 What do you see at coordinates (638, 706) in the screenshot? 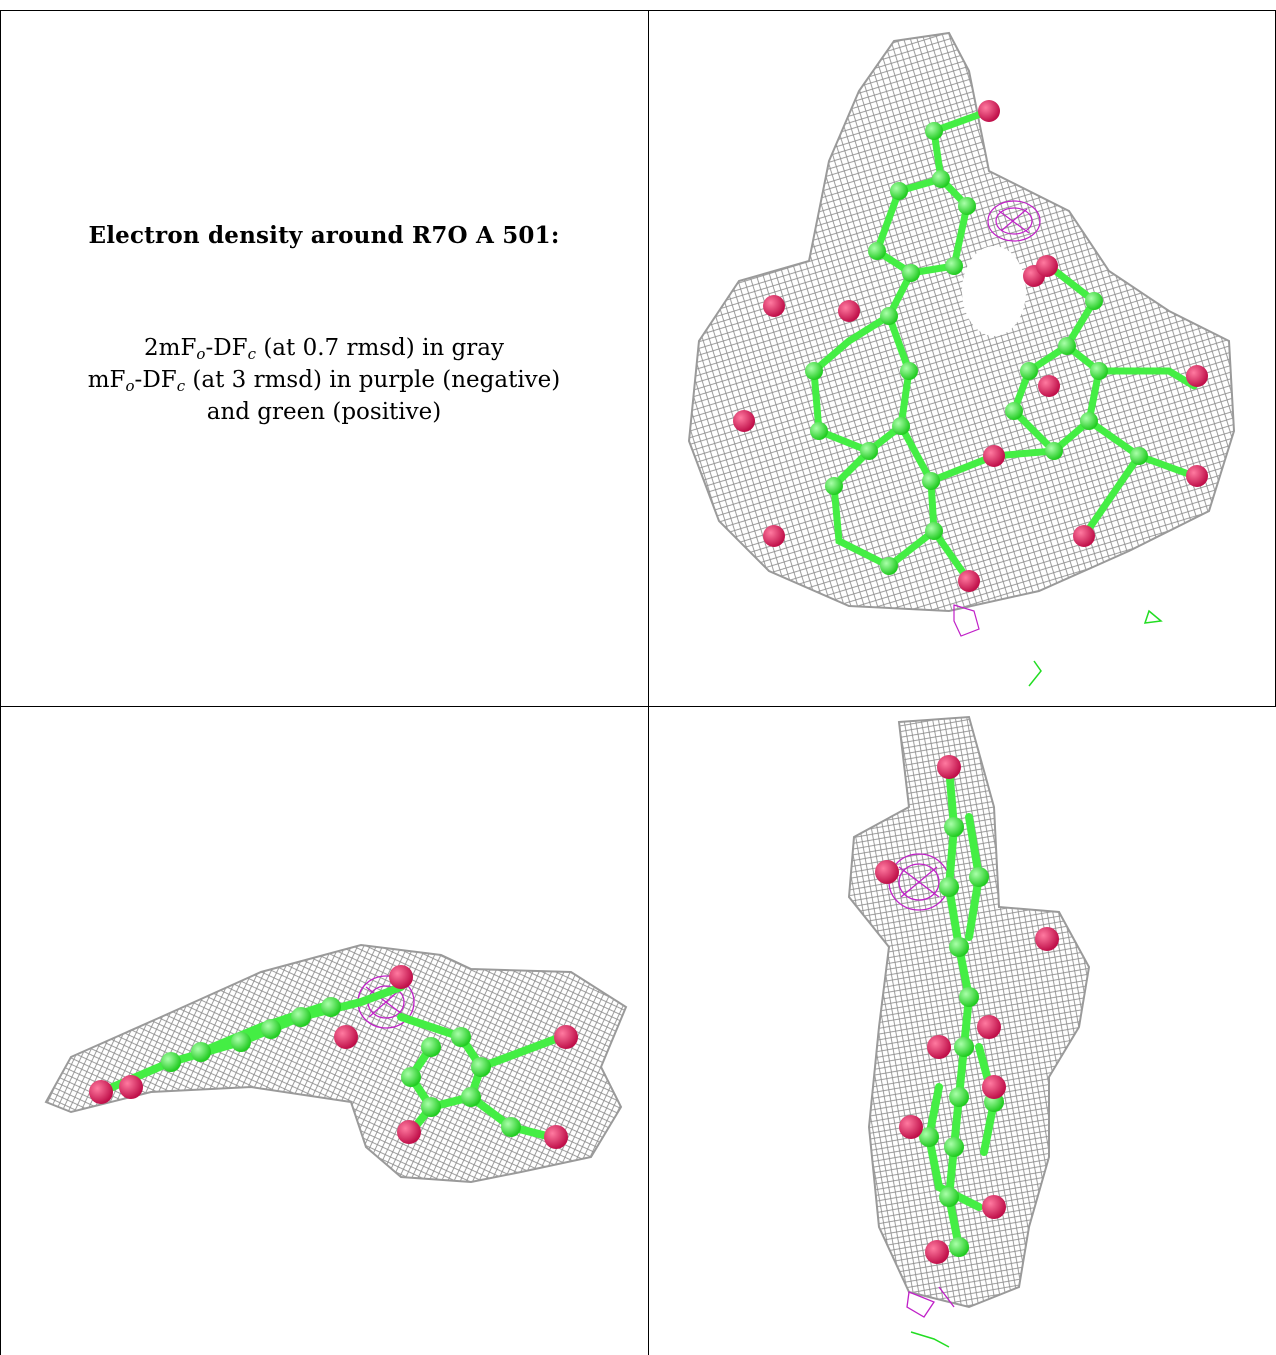
I see `border-middle-horizontal` at bounding box center [638, 706].